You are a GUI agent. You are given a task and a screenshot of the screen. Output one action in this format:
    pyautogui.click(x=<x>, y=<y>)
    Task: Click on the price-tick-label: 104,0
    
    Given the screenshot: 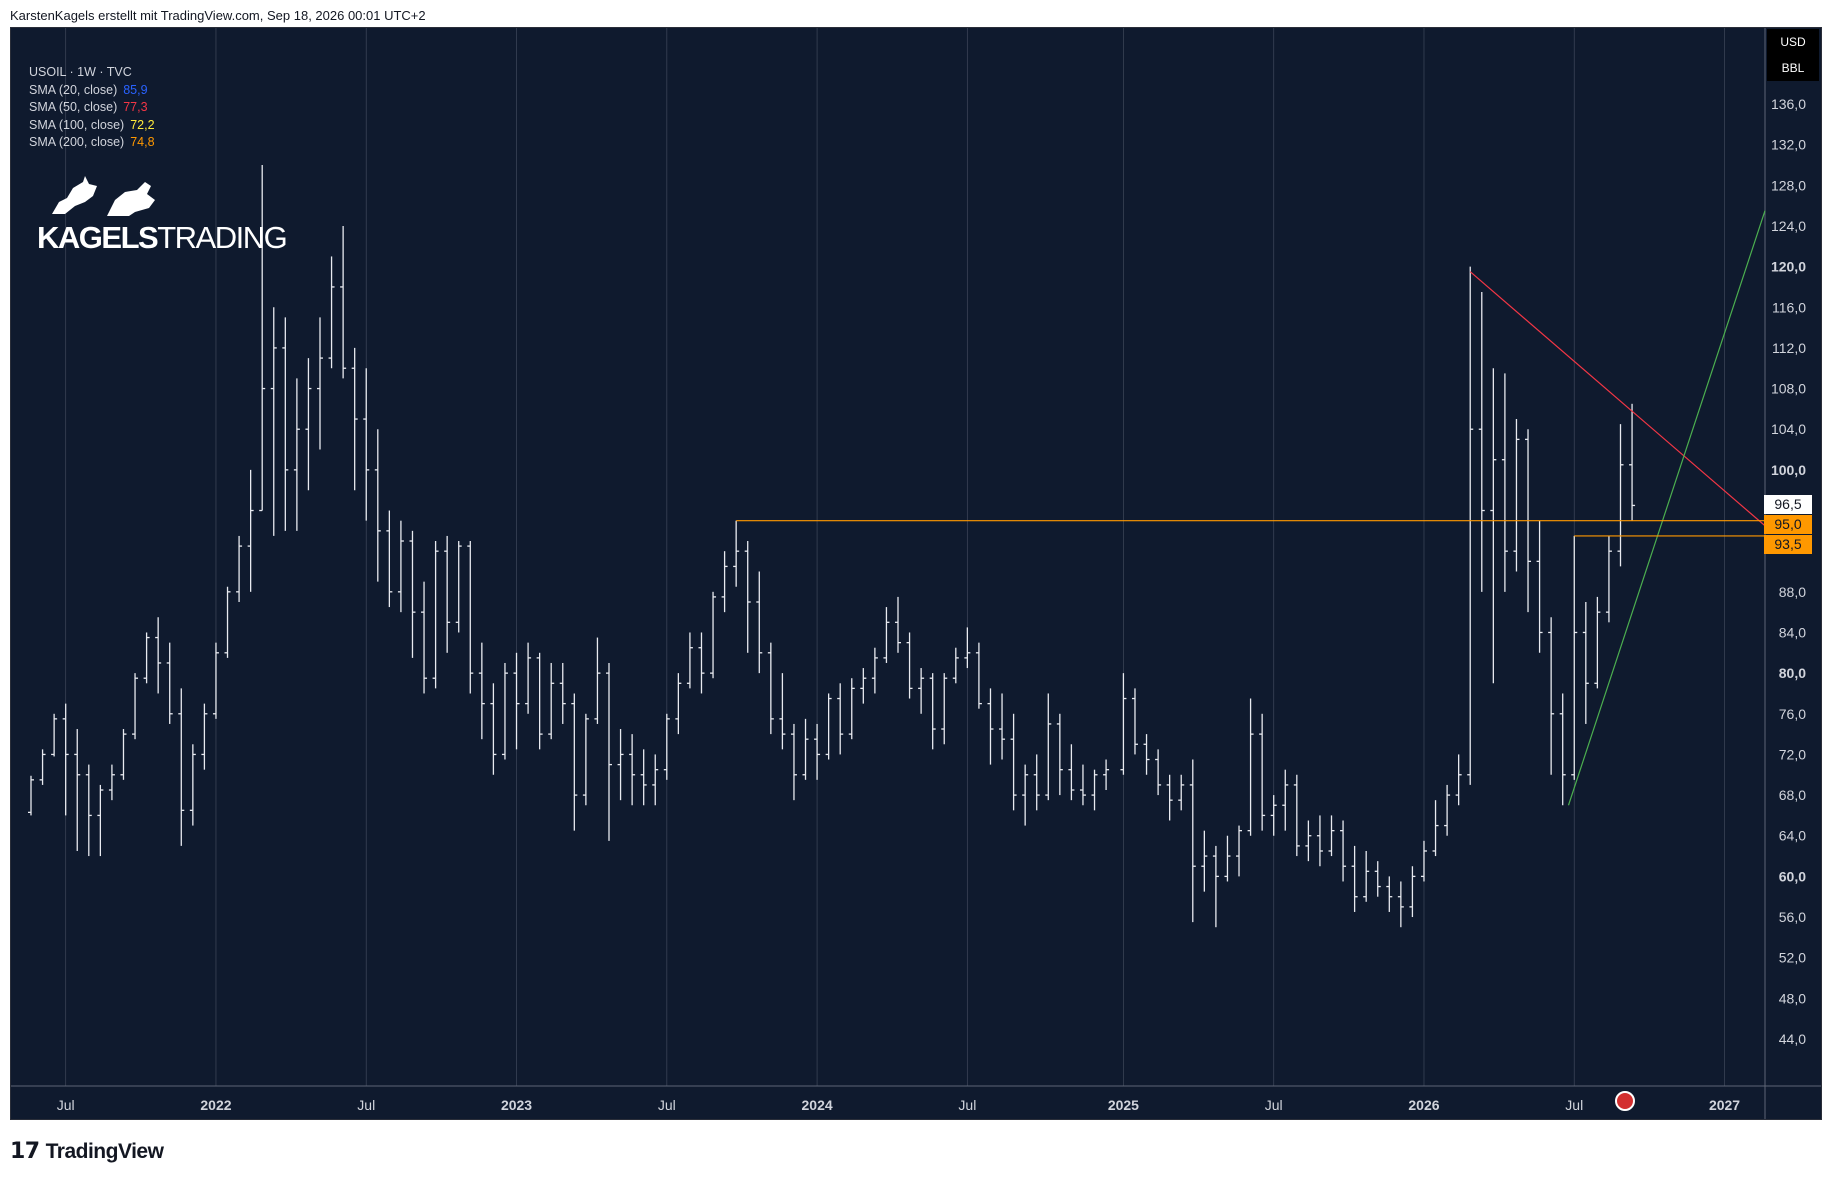 What is the action you would take?
    pyautogui.click(x=1788, y=429)
    